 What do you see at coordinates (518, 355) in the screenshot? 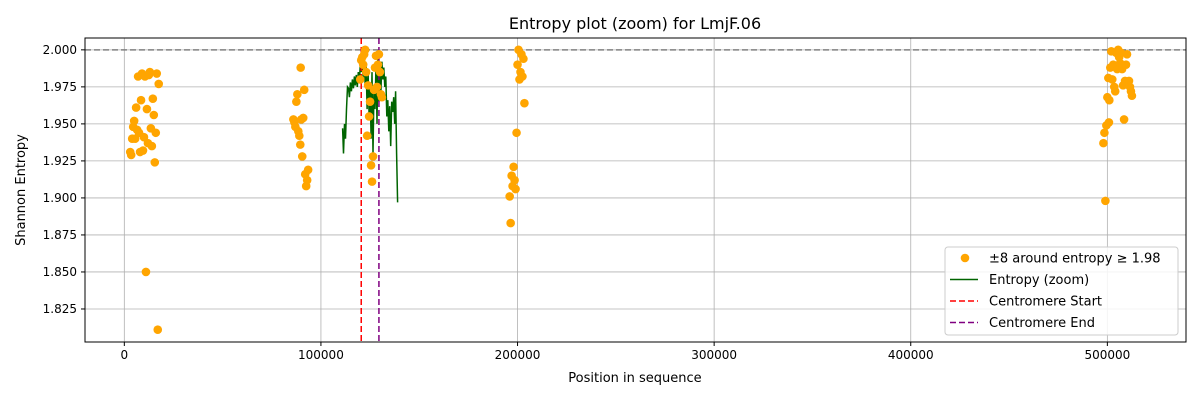
I see `x-tick-label: 200000` at bounding box center [518, 355].